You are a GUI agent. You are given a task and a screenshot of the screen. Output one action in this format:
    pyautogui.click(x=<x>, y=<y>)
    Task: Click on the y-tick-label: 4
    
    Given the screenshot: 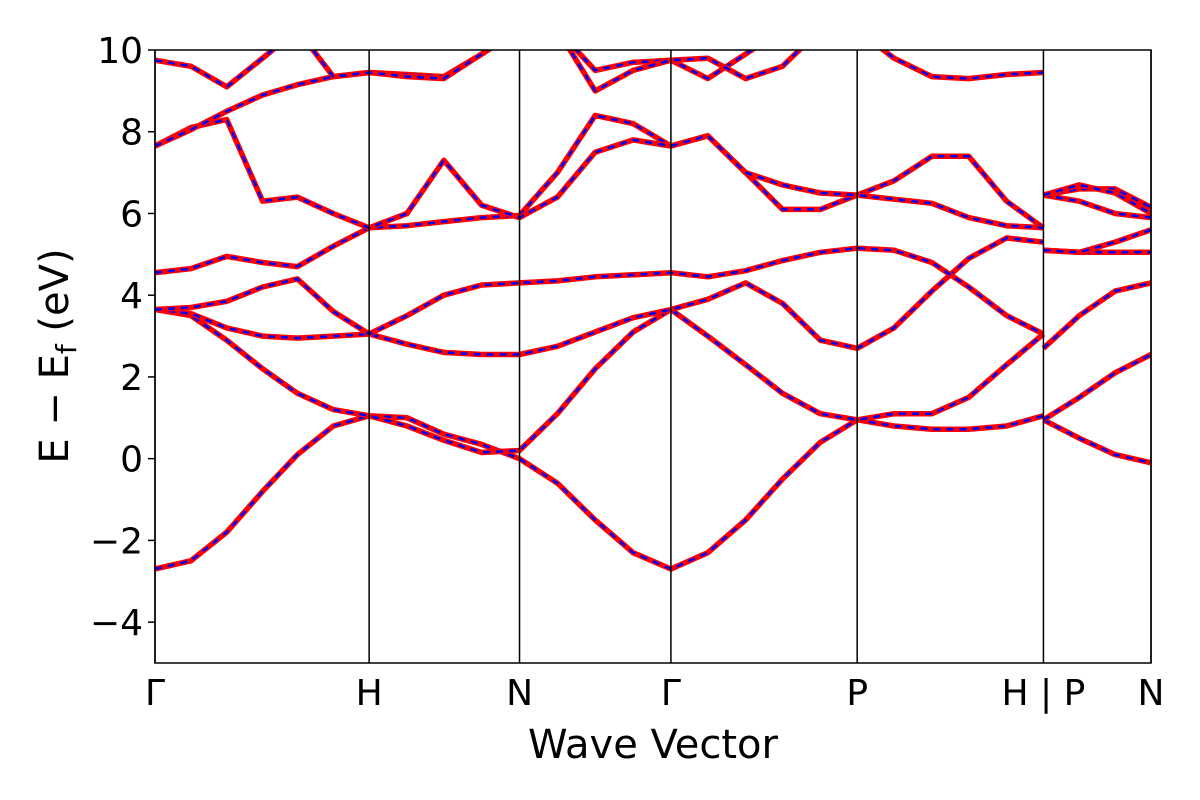 What is the action you would take?
    pyautogui.click(x=131, y=296)
    